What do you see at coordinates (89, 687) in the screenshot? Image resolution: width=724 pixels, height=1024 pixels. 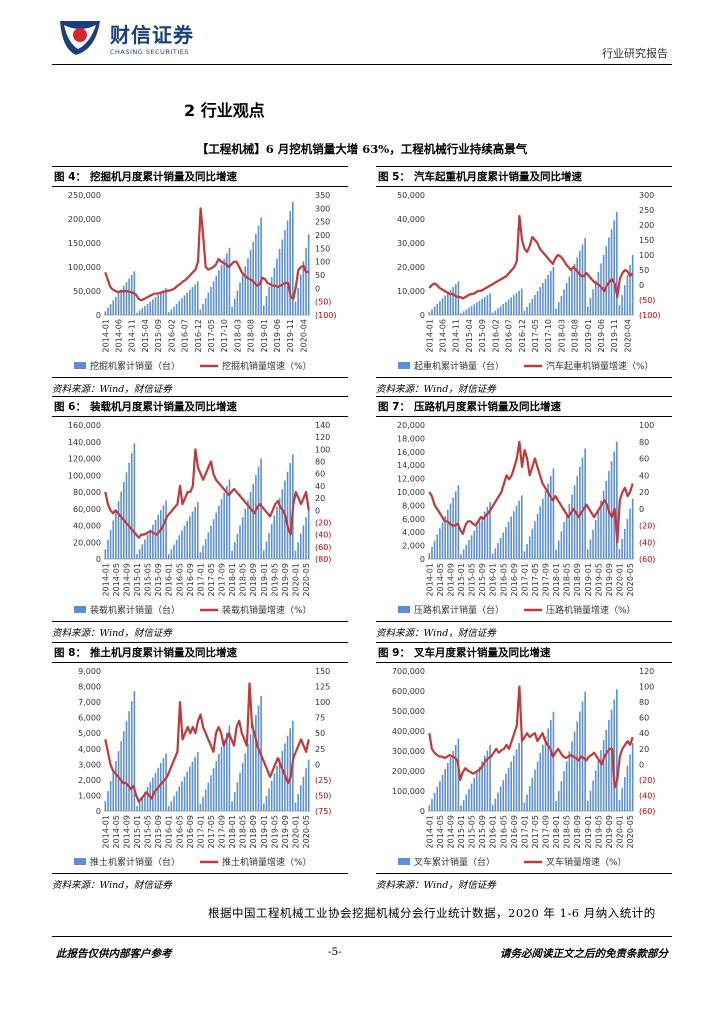 I see `left-tick-label: 8,000` at bounding box center [89, 687].